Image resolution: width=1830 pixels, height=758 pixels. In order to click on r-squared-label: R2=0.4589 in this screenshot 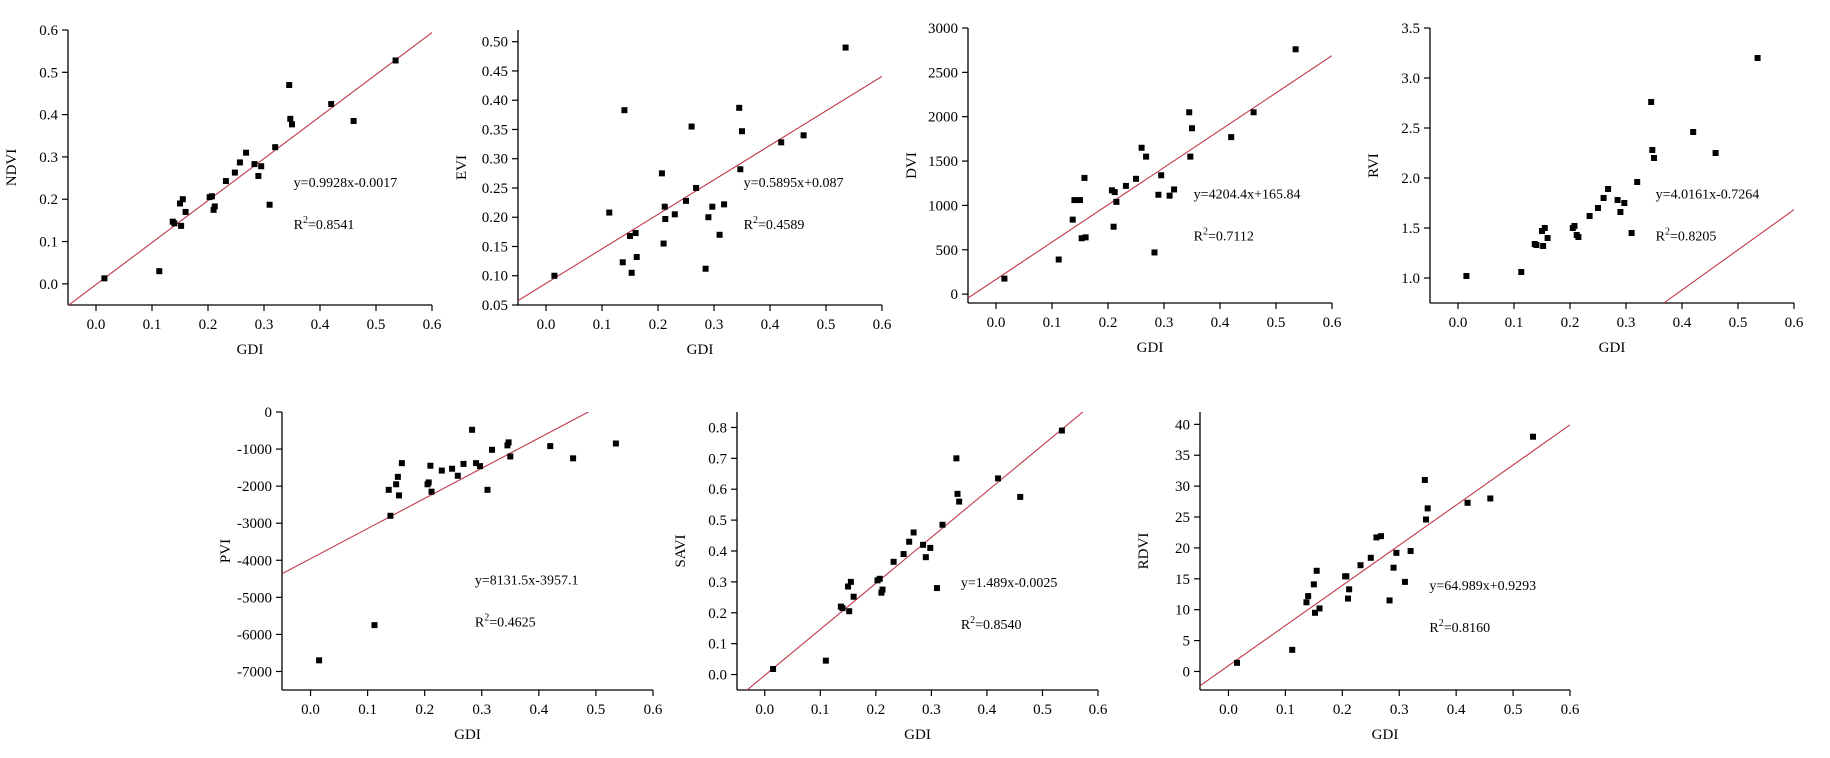, I will do `click(774, 224)`.